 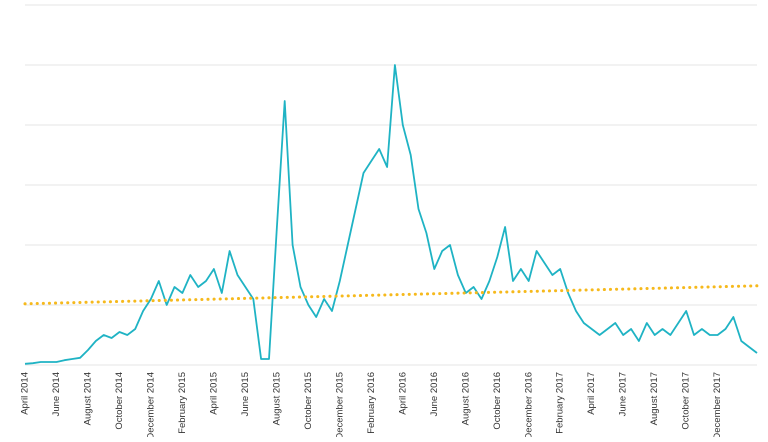 What do you see at coordinates (25, 393) in the screenshot?
I see `x-tick-label: April 2014` at bounding box center [25, 393].